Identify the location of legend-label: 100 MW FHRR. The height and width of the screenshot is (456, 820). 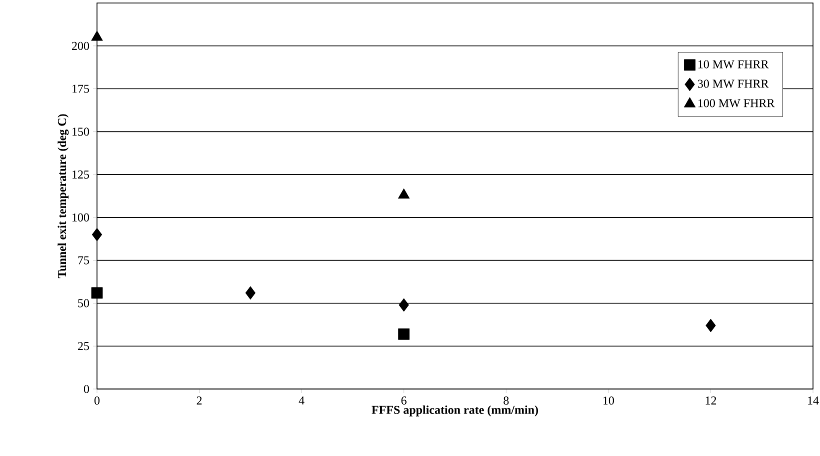
(736, 103).